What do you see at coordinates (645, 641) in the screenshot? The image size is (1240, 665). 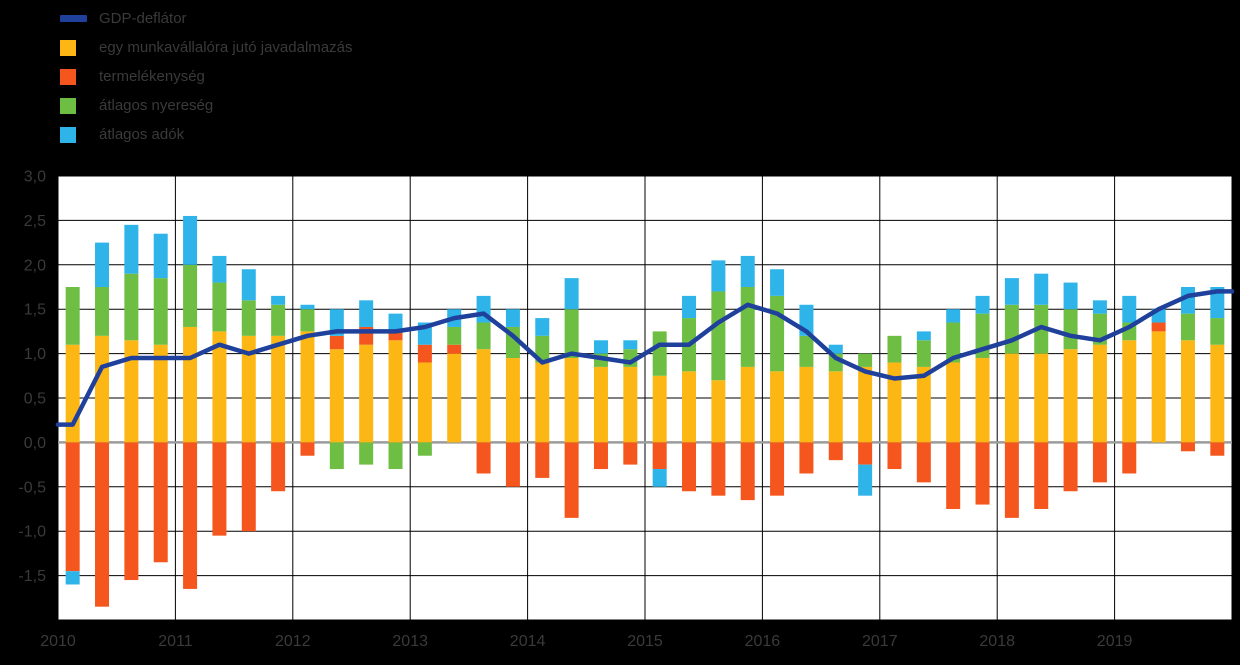 I see `svg-text: 2015` at bounding box center [645, 641].